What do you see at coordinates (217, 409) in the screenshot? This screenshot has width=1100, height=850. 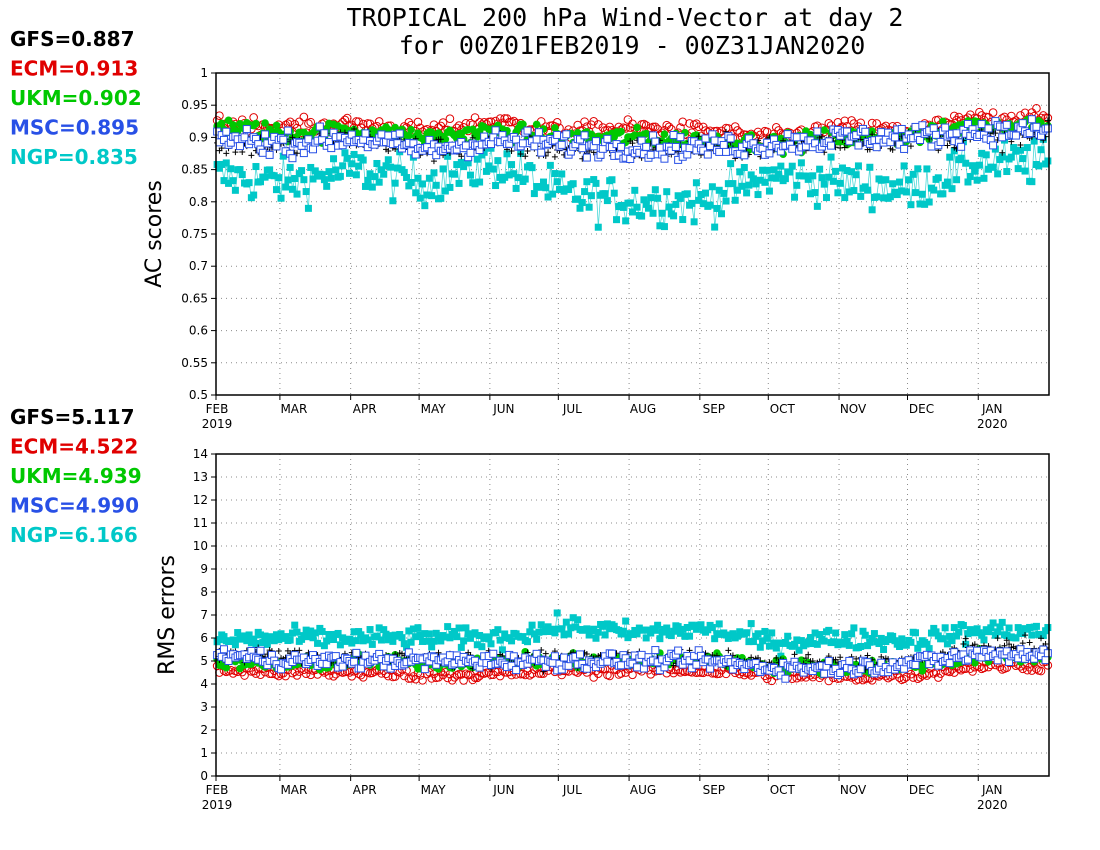 I see `ac-month-label: FEB` at bounding box center [217, 409].